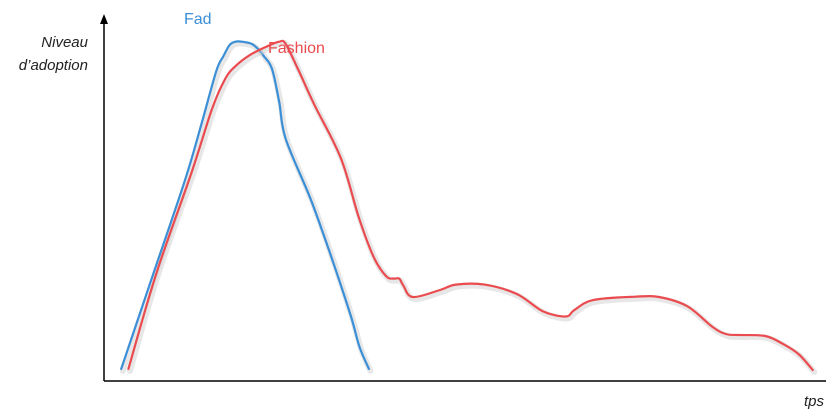 The height and width of the screenshot is (410, 827). Describe the element at coordinates (198, 19) in the screenshot. I see `series-label-fad: Fad` at that location.